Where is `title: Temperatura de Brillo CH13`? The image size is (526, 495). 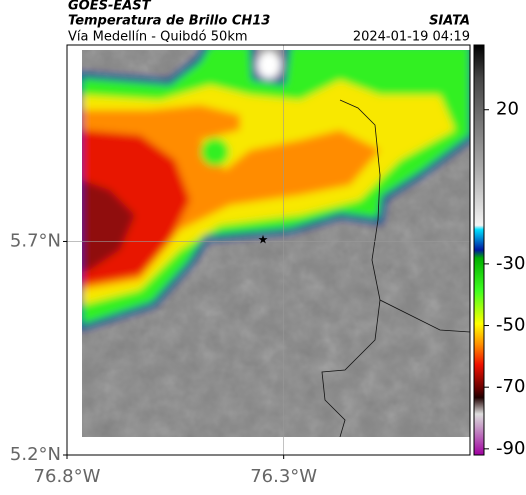 title: Temperatura de Brillo CH13 is located at coordinates (169, 21).